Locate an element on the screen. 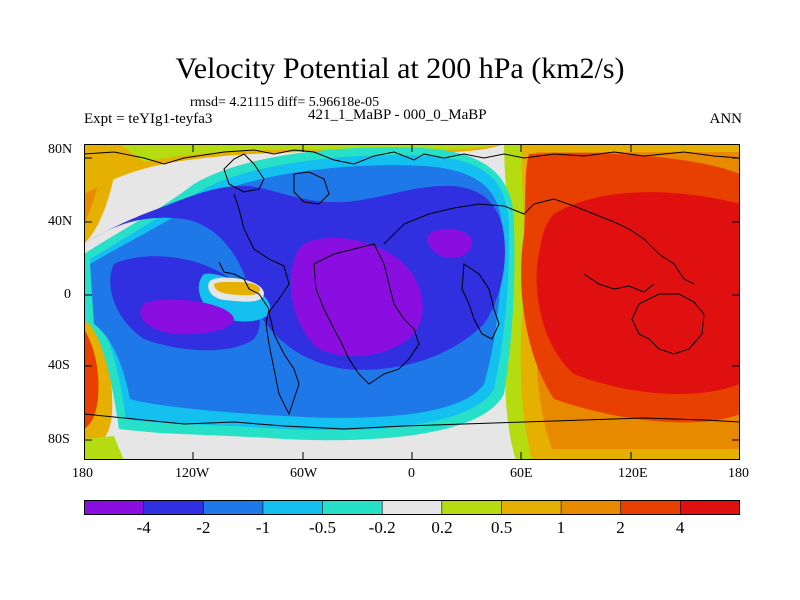 This screenshot has width=800, height=600. colorbar-label: 4 is located at coordinates (680, 527).